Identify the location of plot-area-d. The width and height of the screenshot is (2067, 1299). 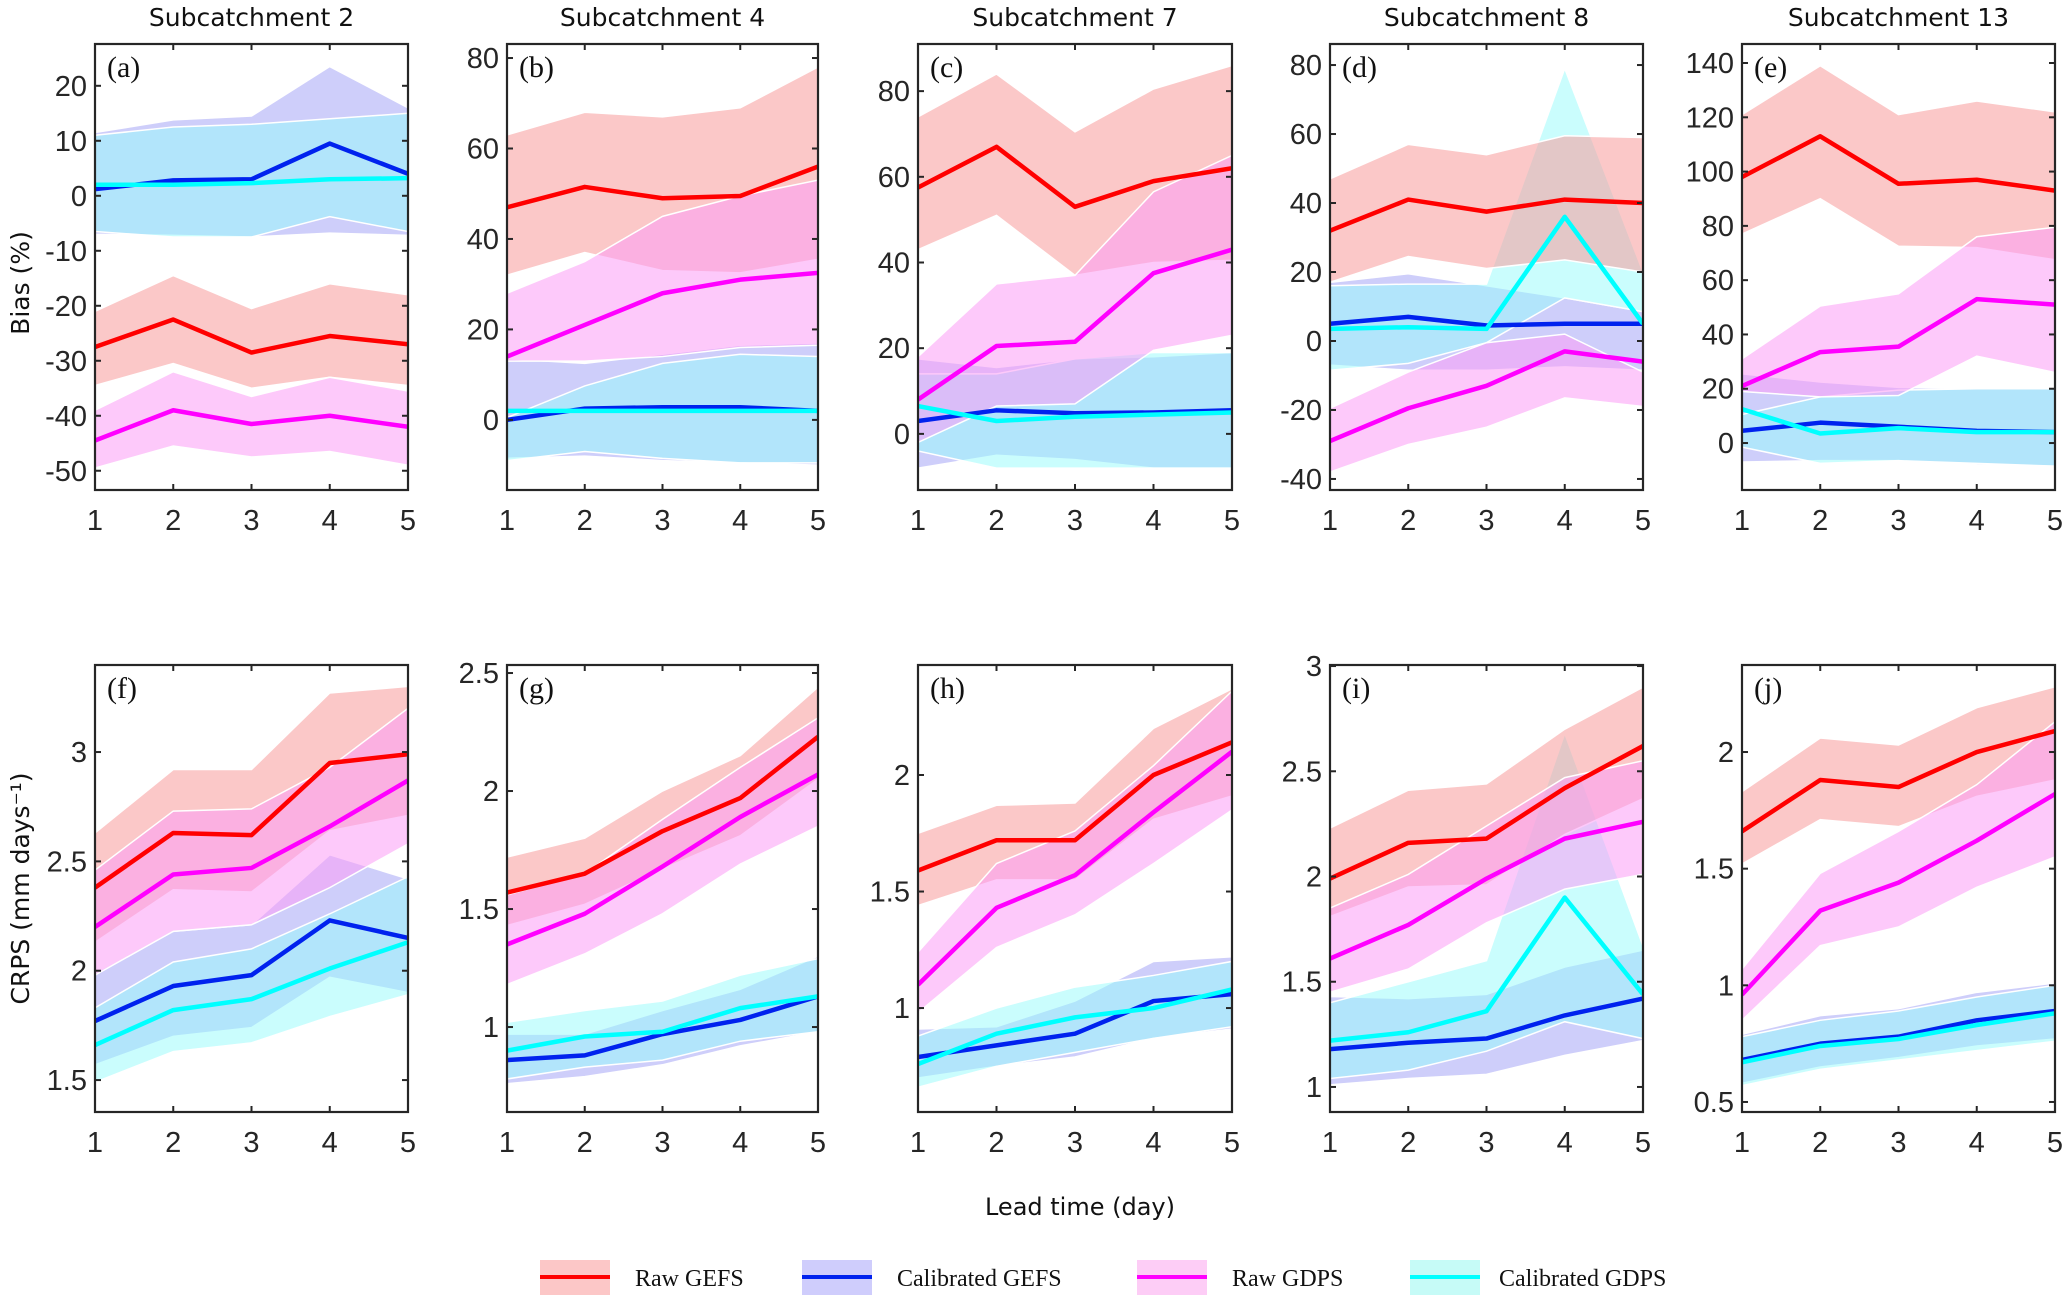
(1486, 269).